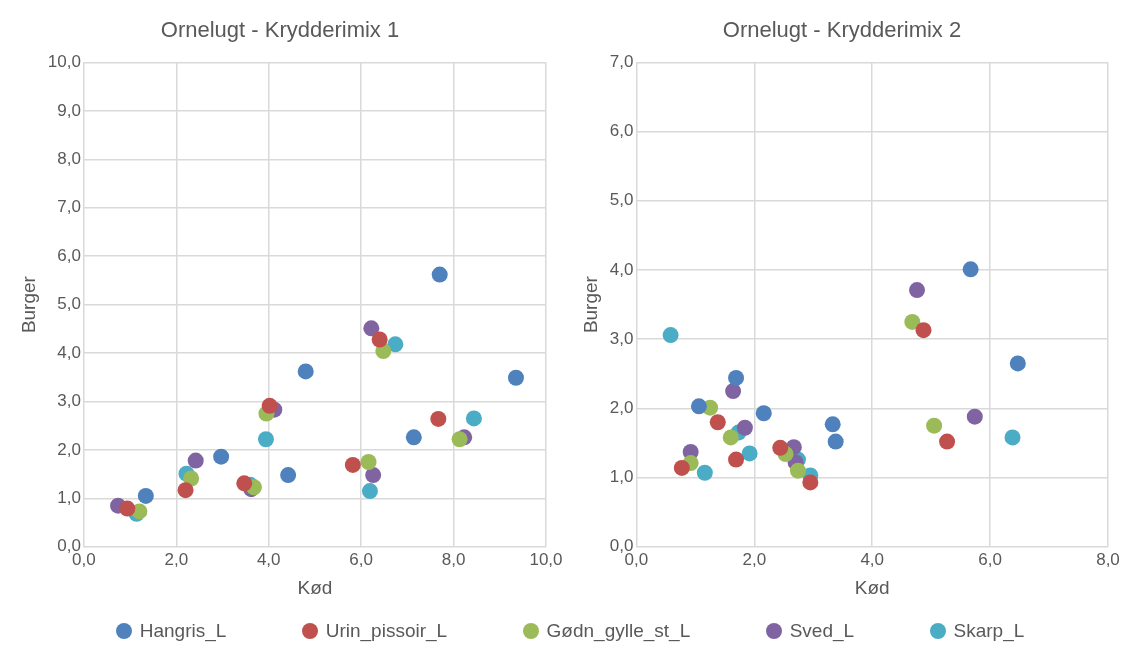 The height and width of the screenshot is (666, 1147). I want to click on legend-label: Urin_pissoir_L, so click(386, 631).